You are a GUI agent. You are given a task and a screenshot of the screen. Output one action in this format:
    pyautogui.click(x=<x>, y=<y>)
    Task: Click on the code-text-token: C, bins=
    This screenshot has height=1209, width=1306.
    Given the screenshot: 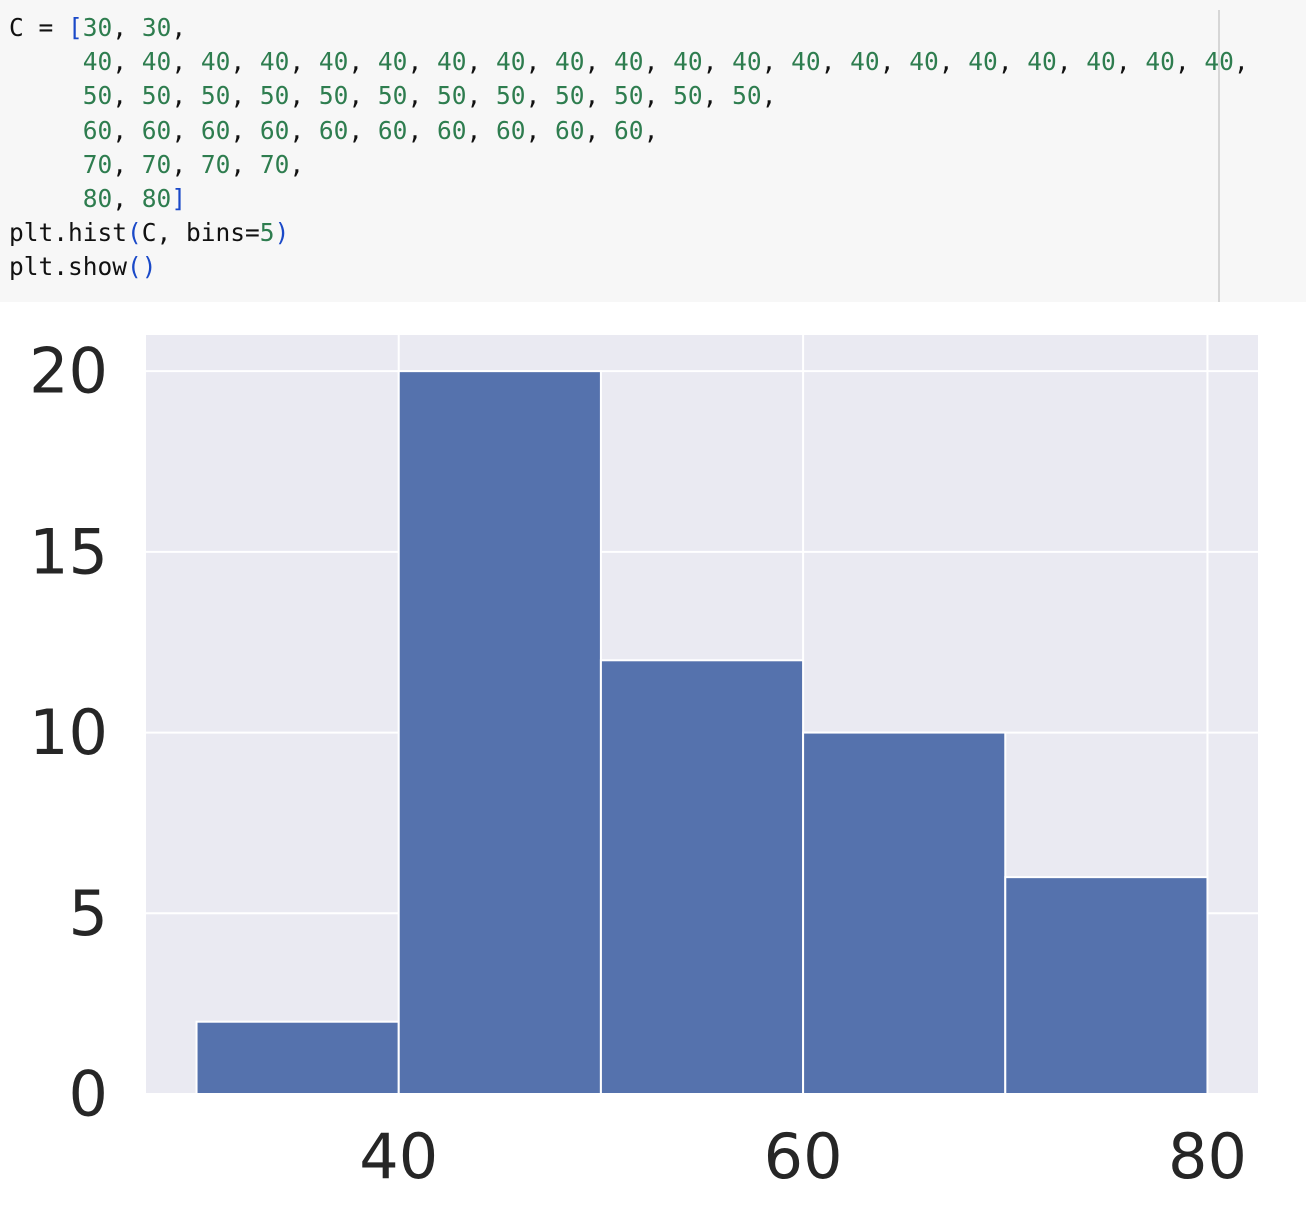 What is the action you would take?
    pyautogui.click(x=200, y=233)
    